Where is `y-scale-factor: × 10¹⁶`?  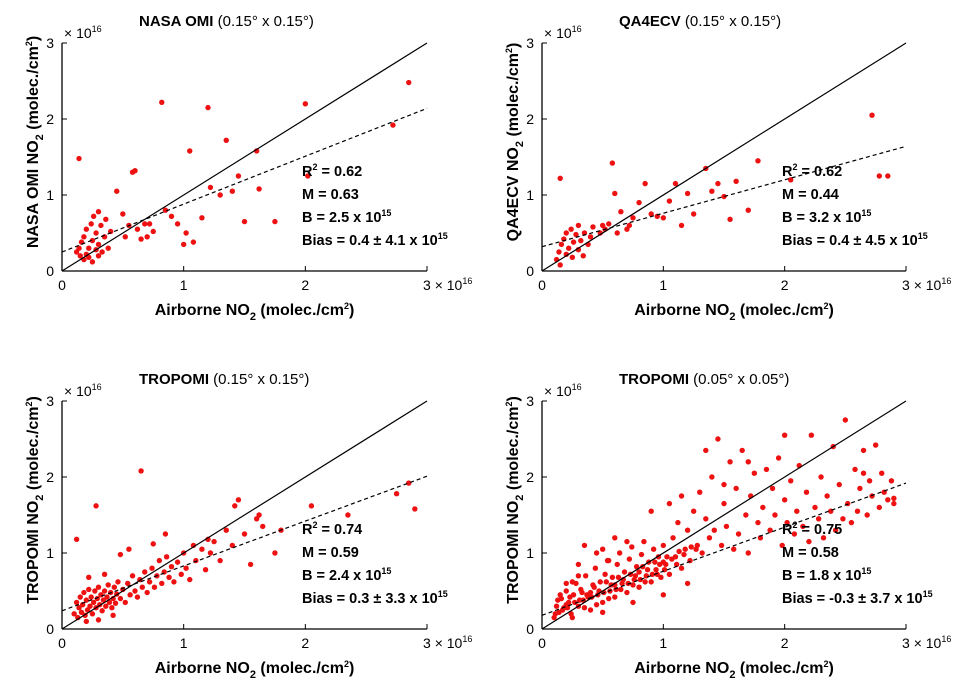 y-scale-factor: × 10¹⁶ is located at coordinates (563, 390).